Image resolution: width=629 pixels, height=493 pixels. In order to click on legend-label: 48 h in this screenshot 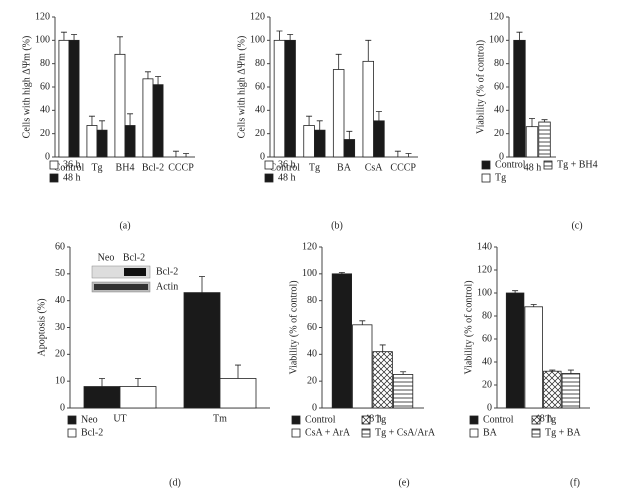, I will do `click(287, 177)`.